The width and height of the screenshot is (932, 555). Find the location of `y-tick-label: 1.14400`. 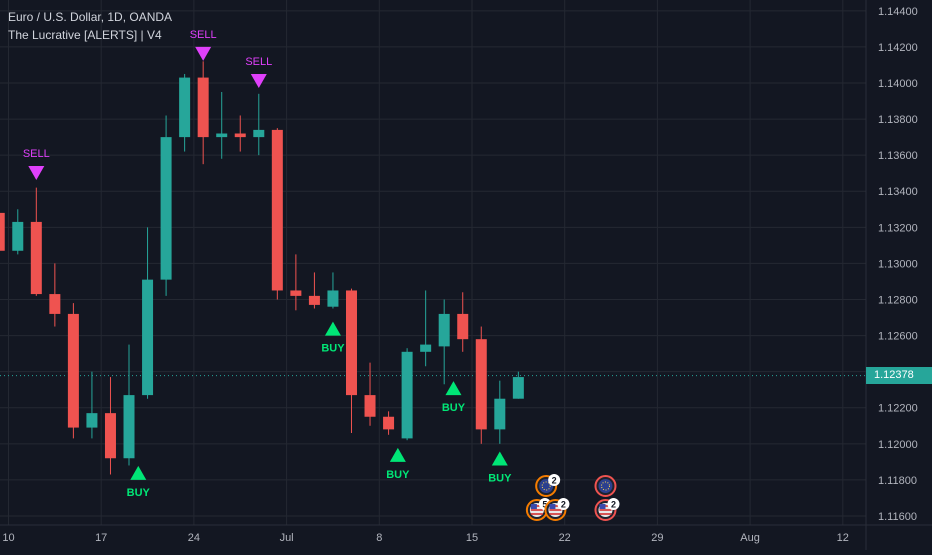

y-tick-label: 1.14400 is located at coordinates (898, 12).